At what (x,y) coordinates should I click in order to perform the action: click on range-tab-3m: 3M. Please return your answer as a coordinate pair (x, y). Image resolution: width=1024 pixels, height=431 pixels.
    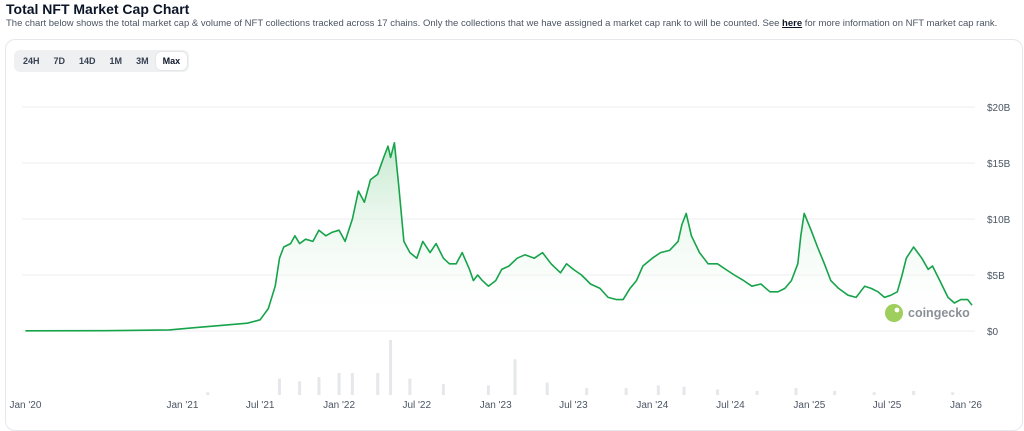
    Looking at the image, I should click on (142, 61).